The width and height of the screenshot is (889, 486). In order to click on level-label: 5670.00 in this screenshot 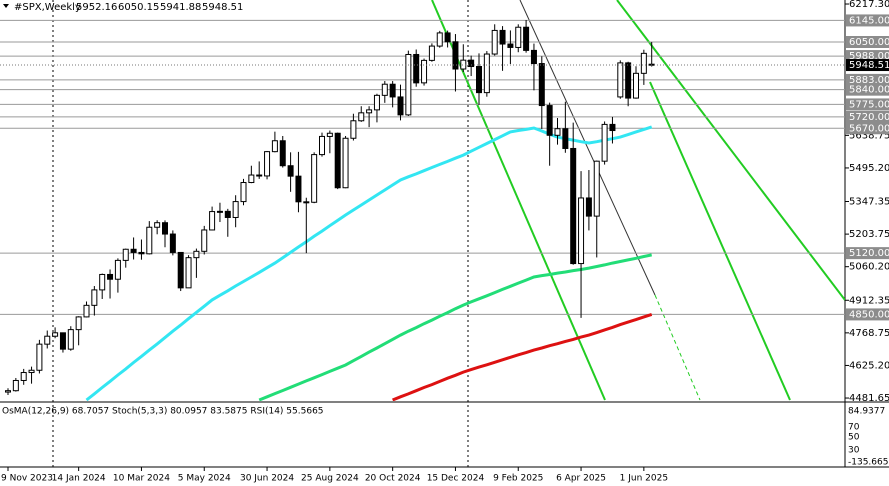, I will do `click(869, 128)`.